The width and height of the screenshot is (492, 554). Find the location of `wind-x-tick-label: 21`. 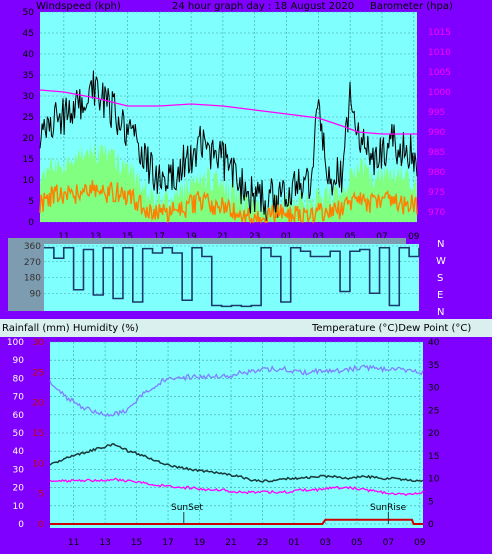

wind-x-tick-label: 21 is located at coordinates (222, 237).